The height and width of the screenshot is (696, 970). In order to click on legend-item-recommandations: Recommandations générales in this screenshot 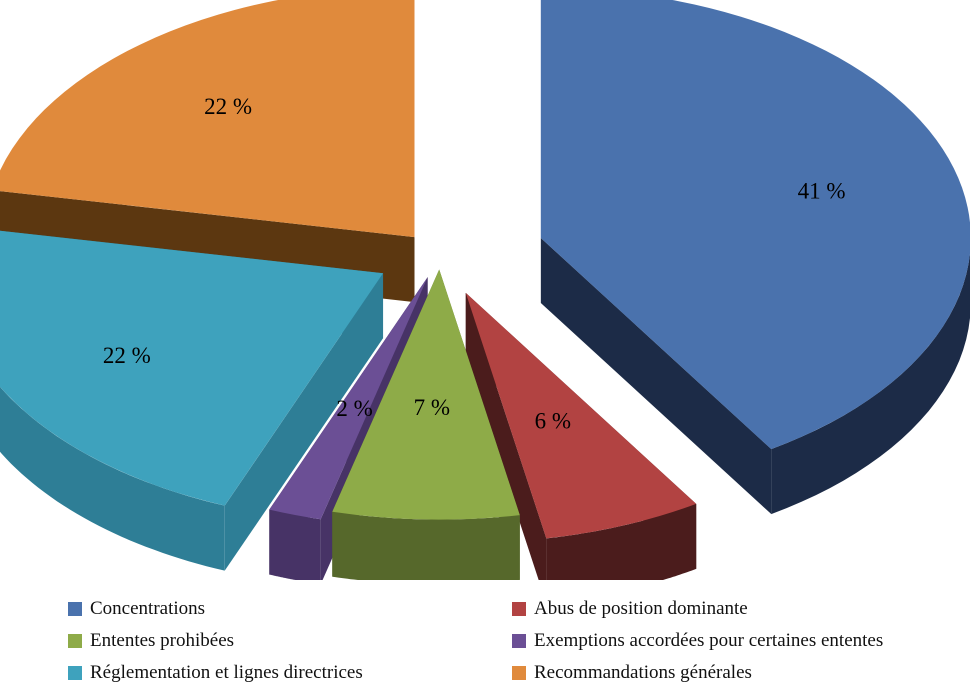, I will do `click(632, 673)`.